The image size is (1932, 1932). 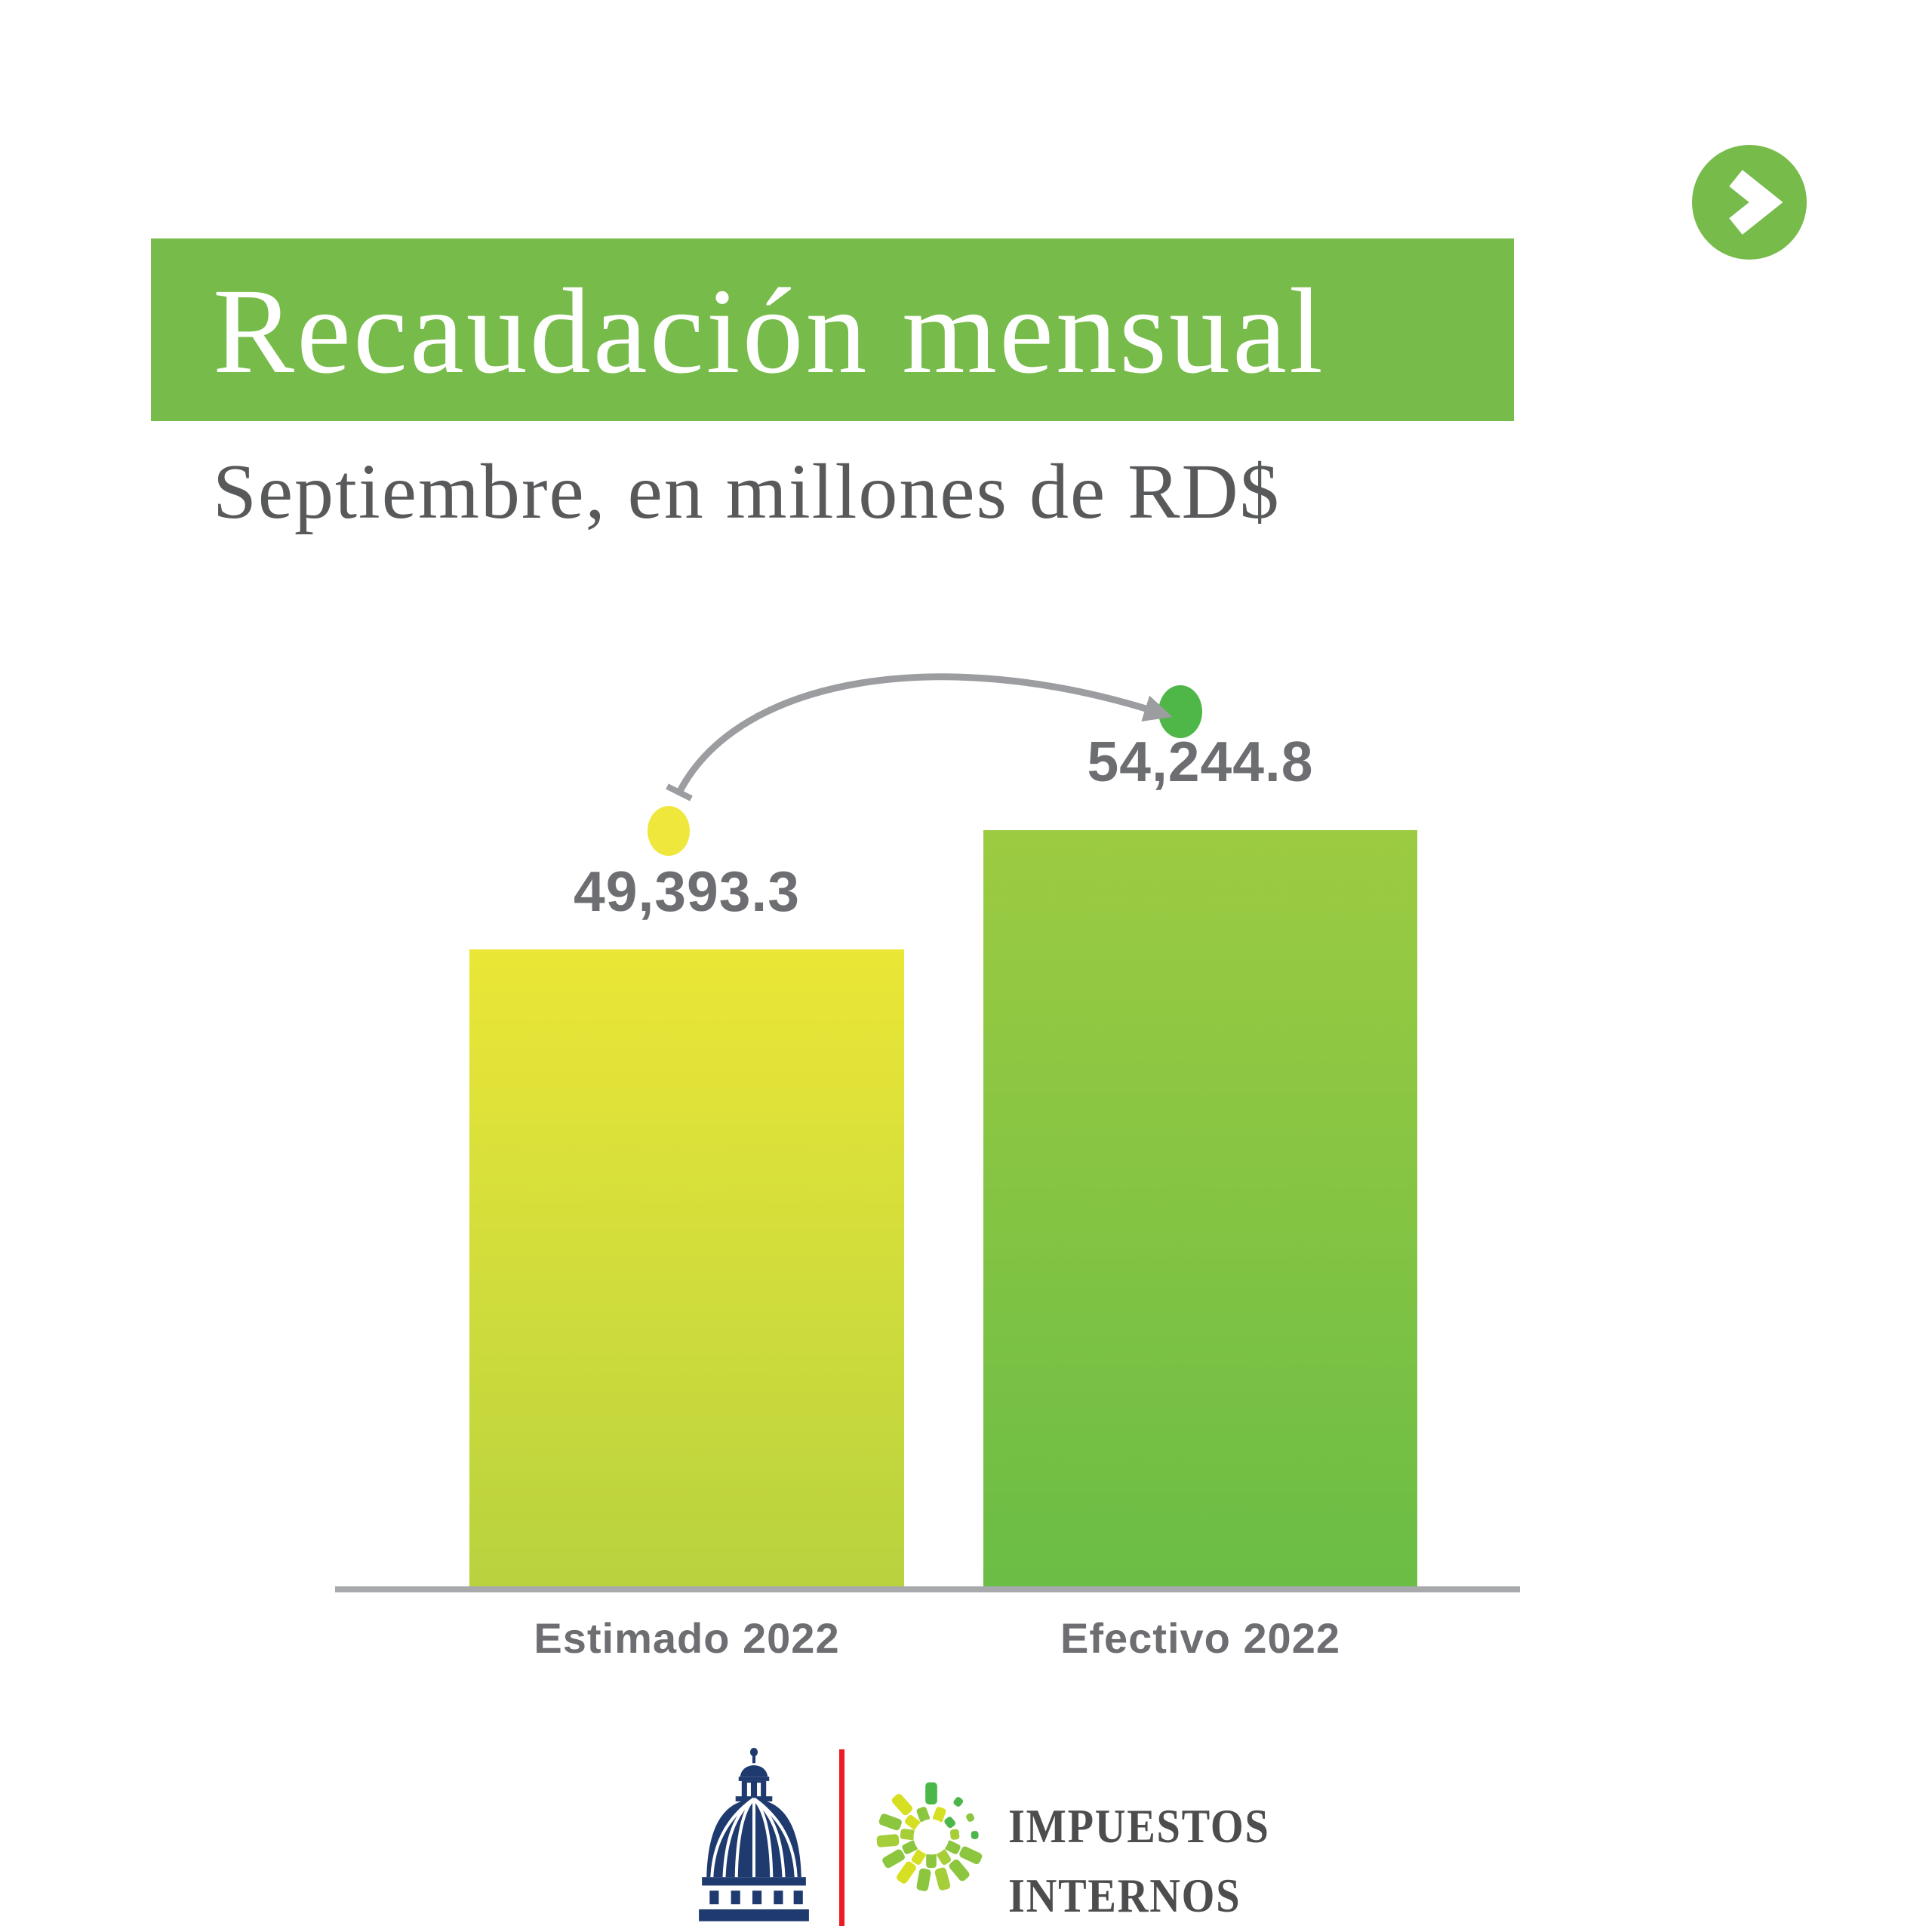 I want to click on chevron-right-icon, so click(x=1756, y=202).